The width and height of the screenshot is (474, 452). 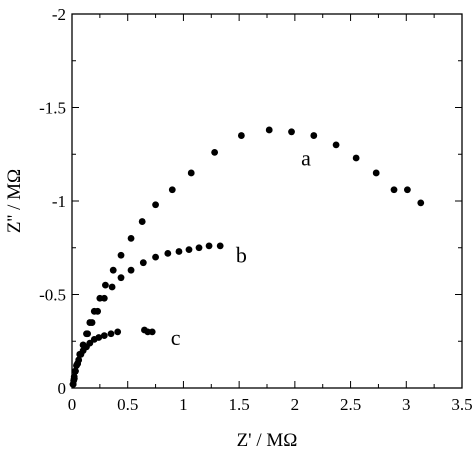 What do you see at coordinates (306, 157) in the screenshot?
I see `series-label-a: a` at bounding box center [306, 157].